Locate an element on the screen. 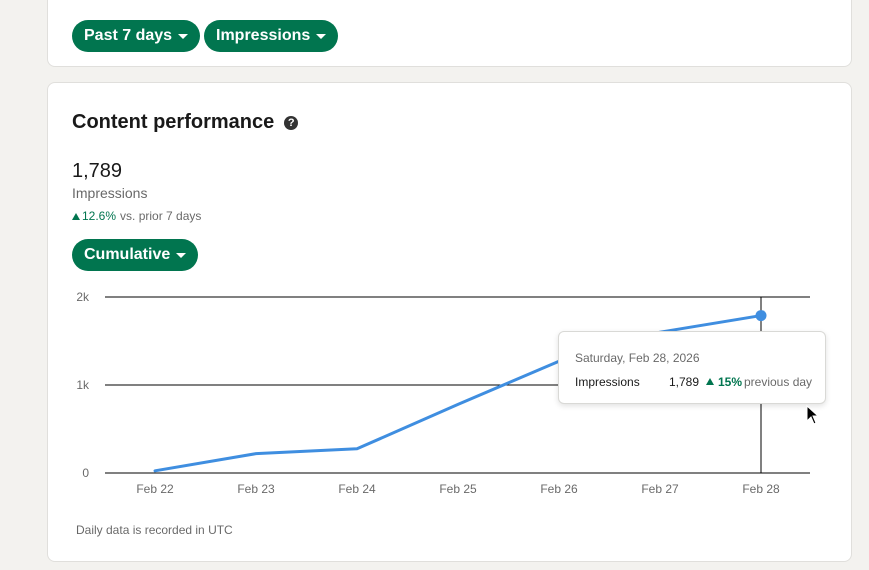 Image resolution: width=869 pixels, height=570 pixels. x-tick-label: Feb 22 is located at coordinates (155, 489).